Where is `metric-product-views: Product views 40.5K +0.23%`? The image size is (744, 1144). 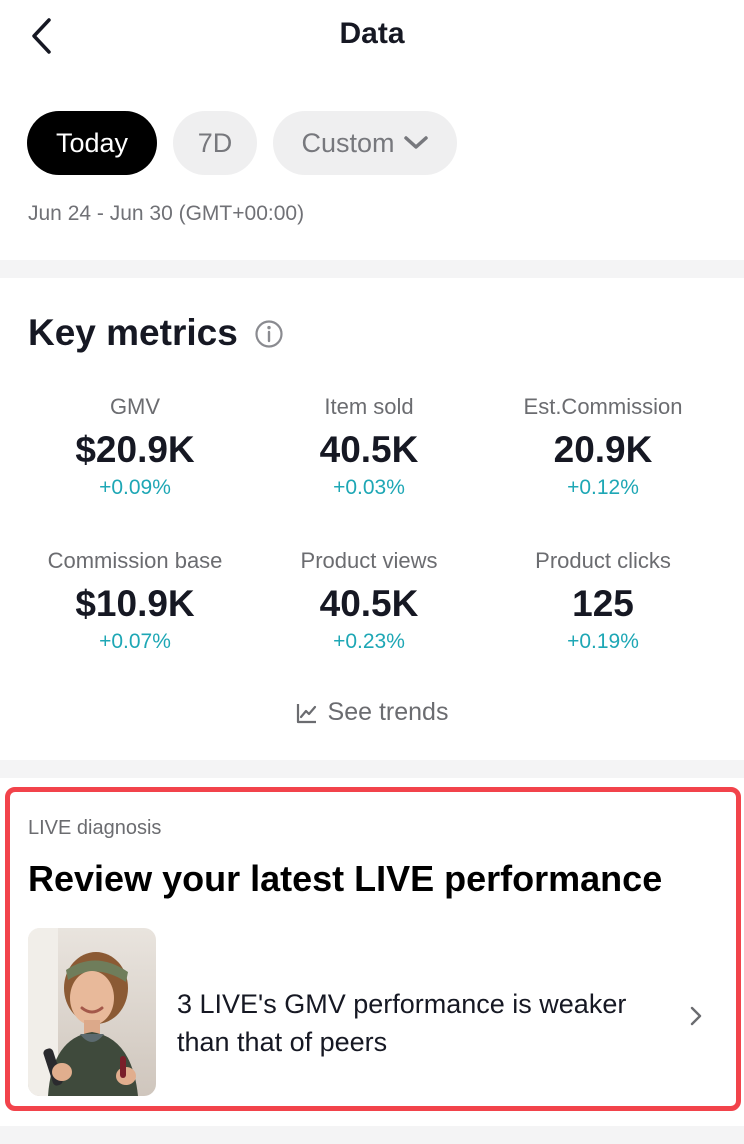
metric-product-views: Product views 40.5K +0.23% is located at coordinates (369, 601).